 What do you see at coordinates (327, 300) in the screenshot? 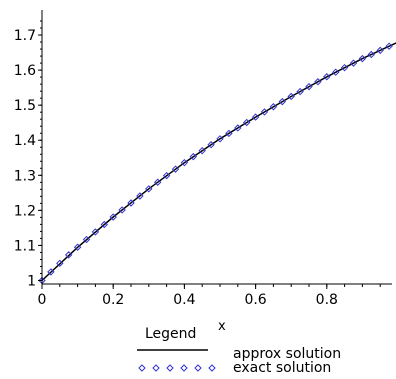
I see `x-tick-label: 0.8` at bounding box center [327, 300].